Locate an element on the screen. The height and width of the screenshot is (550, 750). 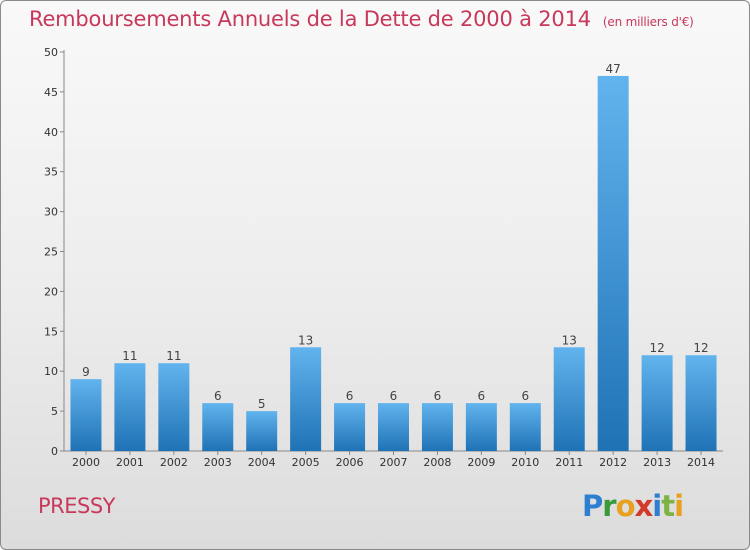
data-label: 5 is located at coordinates (262, 404).